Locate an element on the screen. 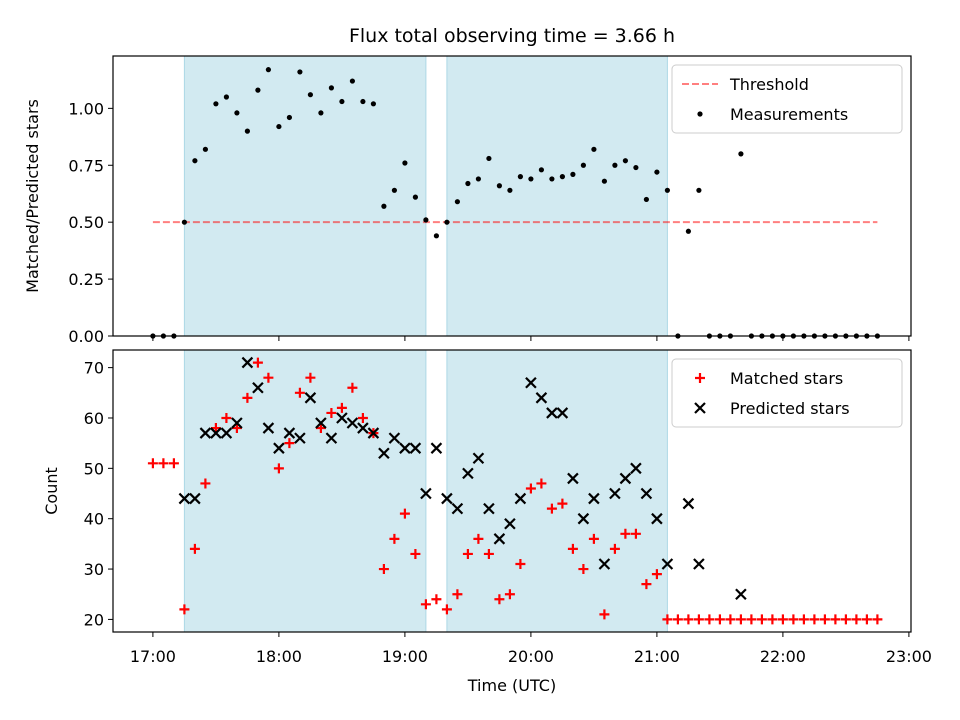  y-axis-label: Count is located at coordinates (51, 491).